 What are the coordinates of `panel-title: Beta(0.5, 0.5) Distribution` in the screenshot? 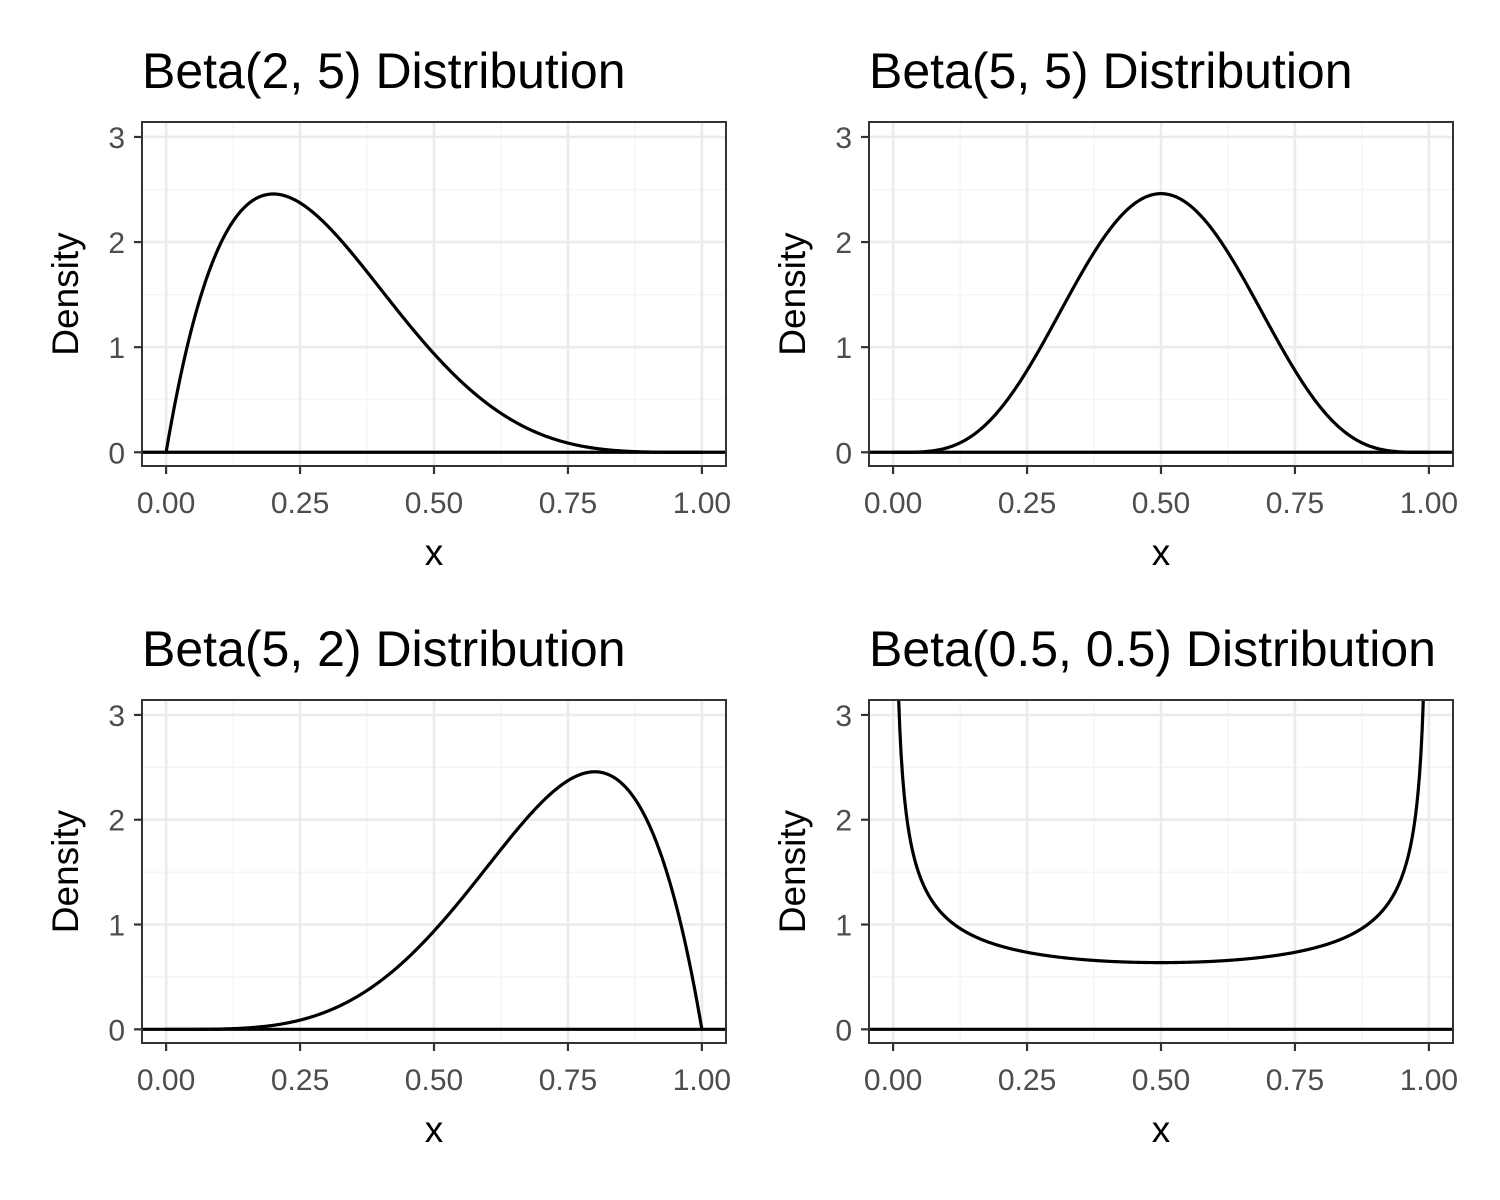 It's located at (1152, 649).